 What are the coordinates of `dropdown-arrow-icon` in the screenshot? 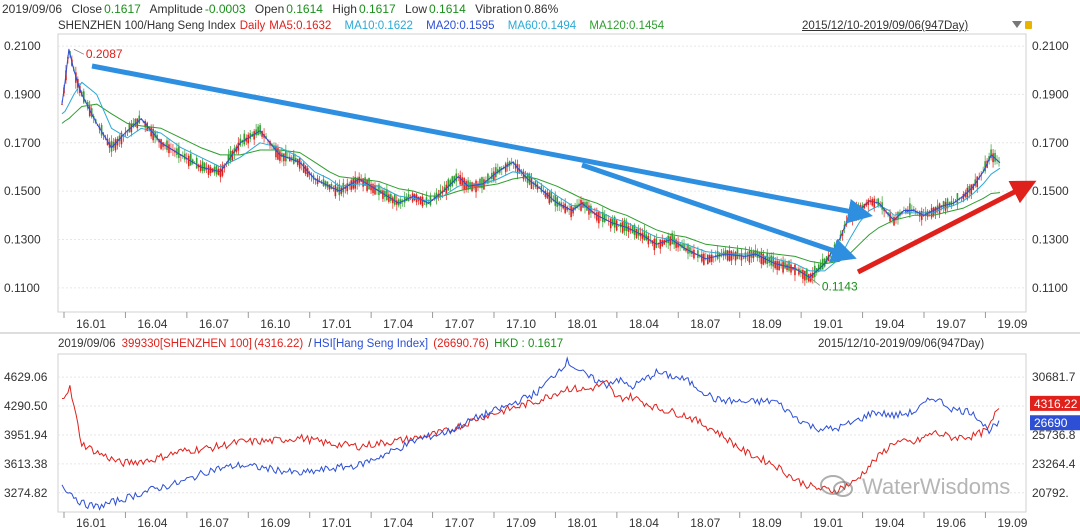 It's located at (1017, 24).